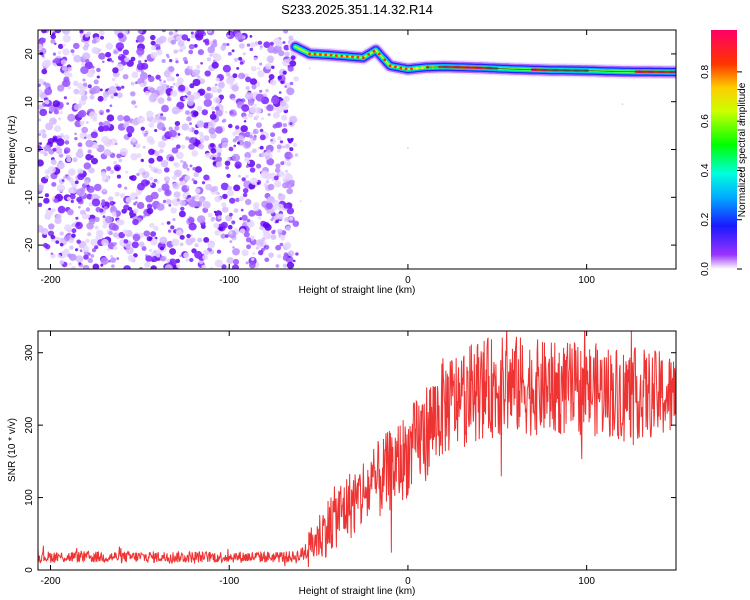 The width and height of the screenshot is (750, 600). Describe the element at coordinates (29, 197) in the screenshot. I see `spectrogram-y-tick-label: -10` at that location.